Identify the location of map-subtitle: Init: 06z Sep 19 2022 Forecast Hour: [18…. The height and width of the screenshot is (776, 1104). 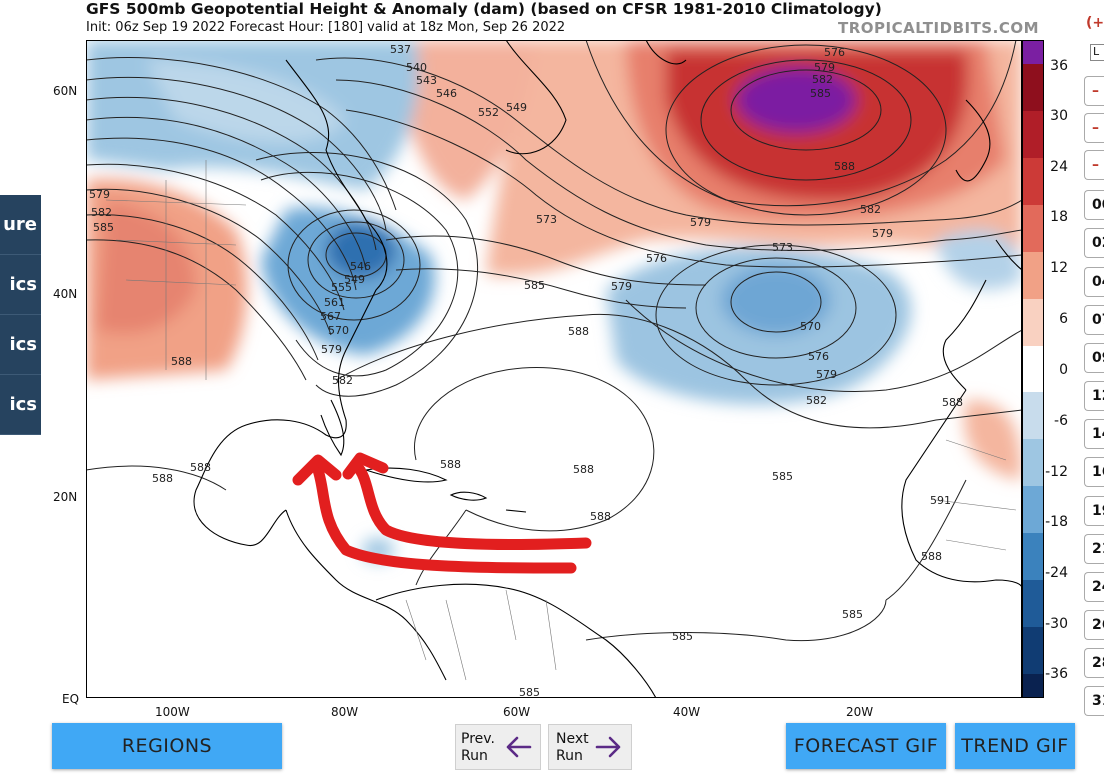
(326, 27).